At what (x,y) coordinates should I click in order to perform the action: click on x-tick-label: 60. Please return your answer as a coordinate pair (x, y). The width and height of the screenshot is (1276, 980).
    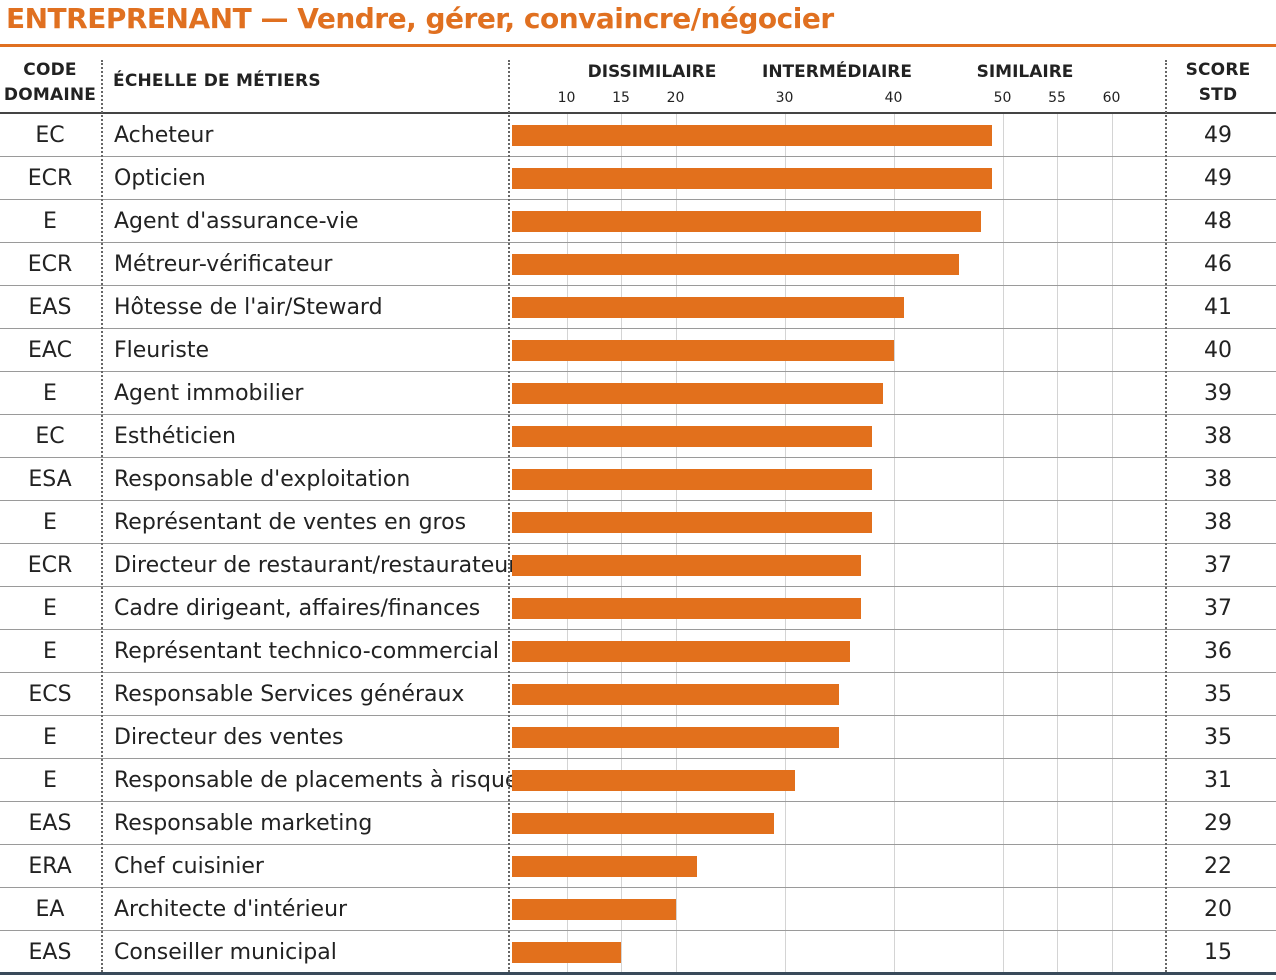
    Looking at the image, I should click on (1111, 98).